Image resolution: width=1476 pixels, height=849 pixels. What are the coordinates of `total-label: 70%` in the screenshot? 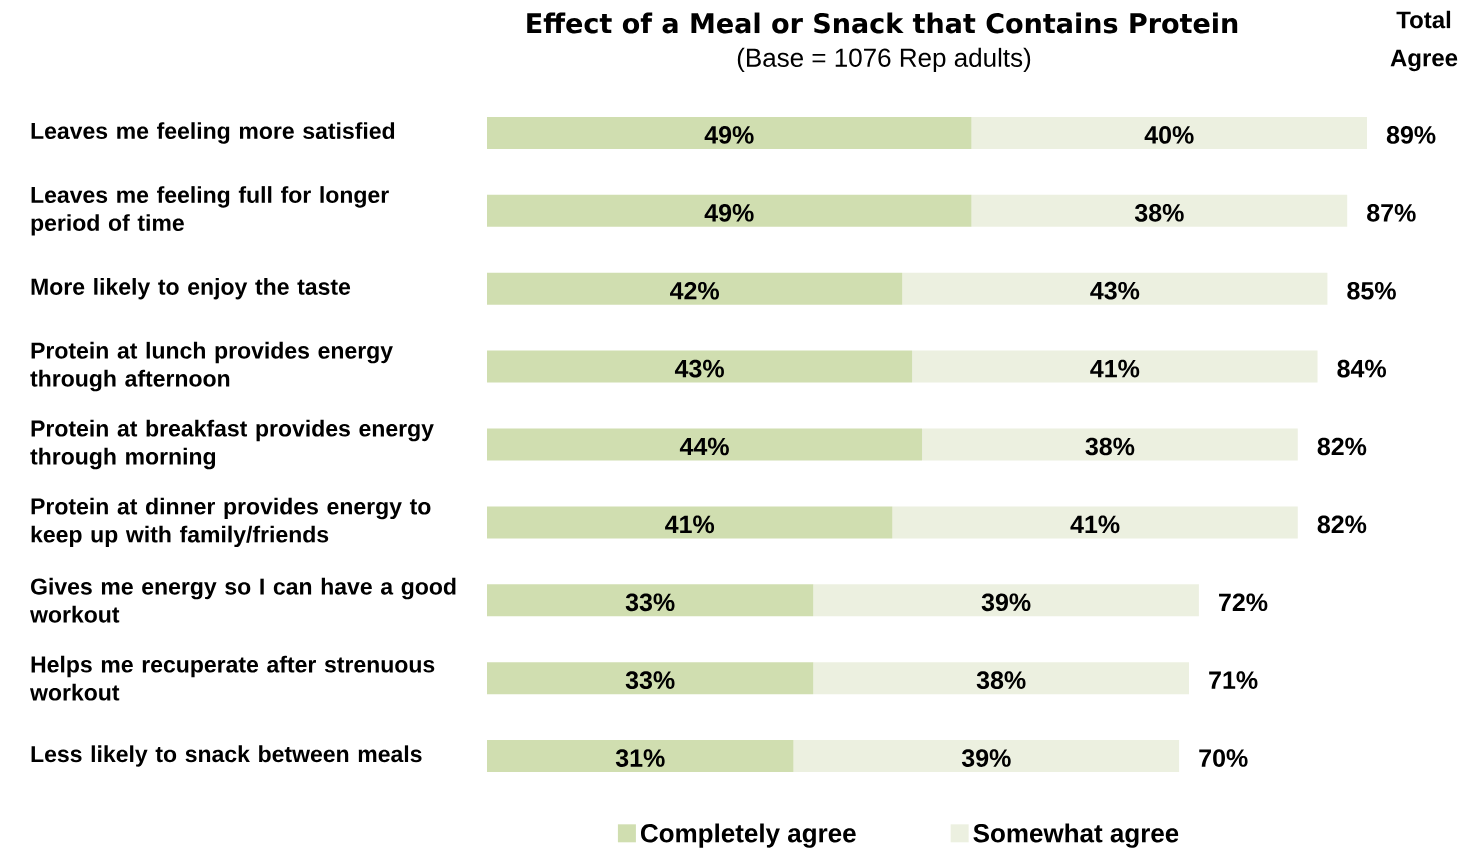 It's located at (1223, 758).